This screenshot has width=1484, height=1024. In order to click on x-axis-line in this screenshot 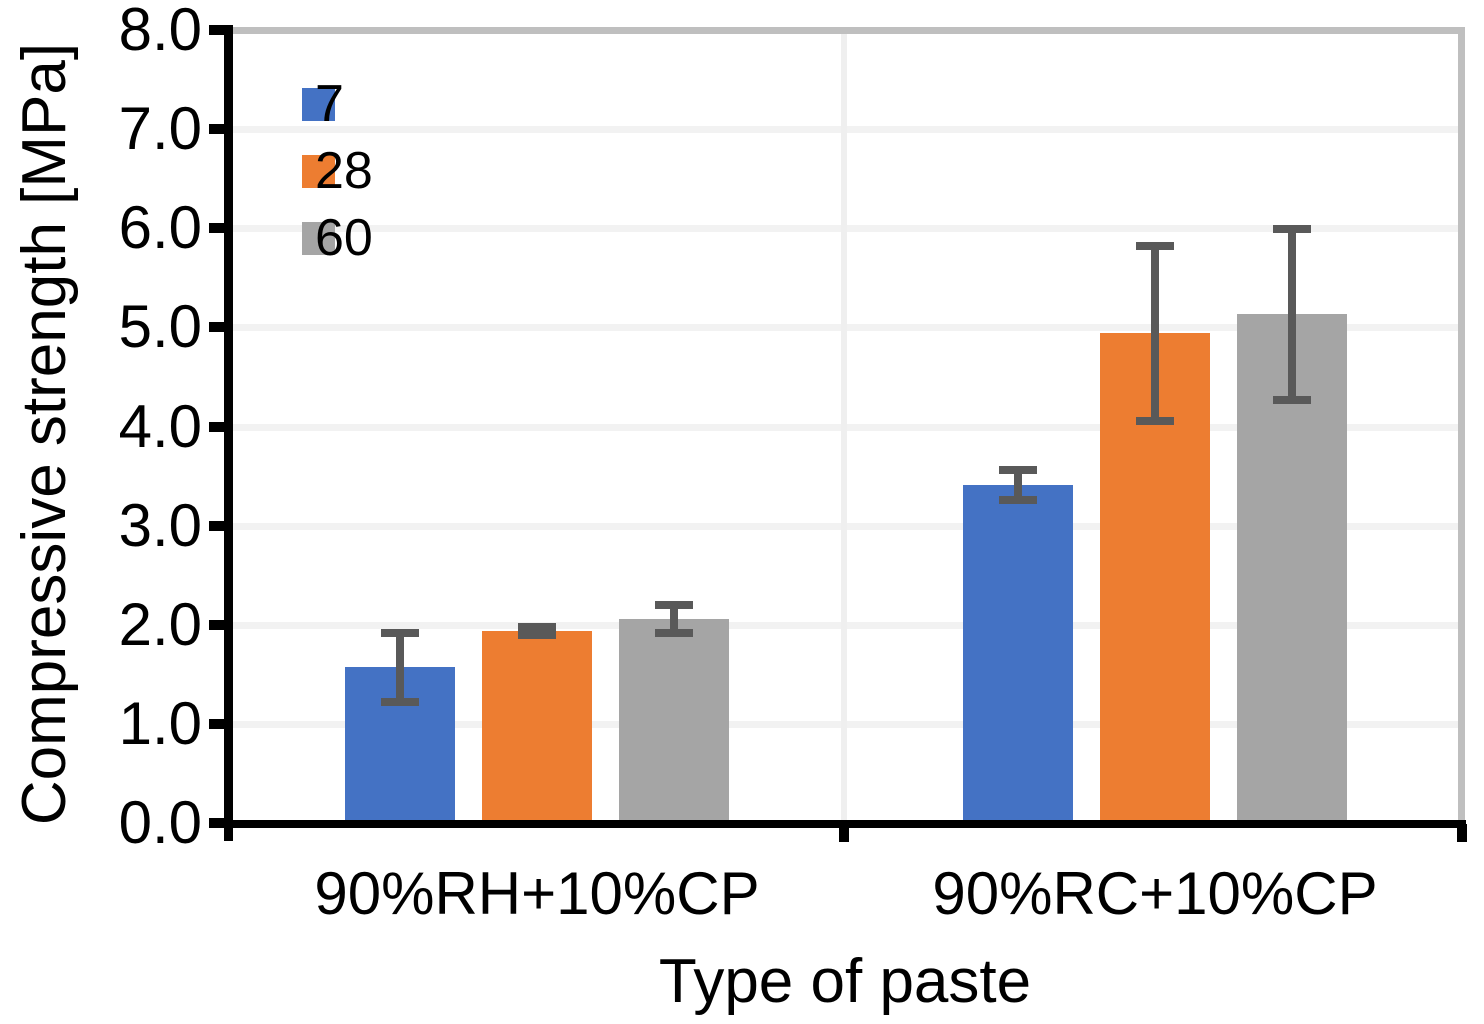, I will do `click(837, 824)`.